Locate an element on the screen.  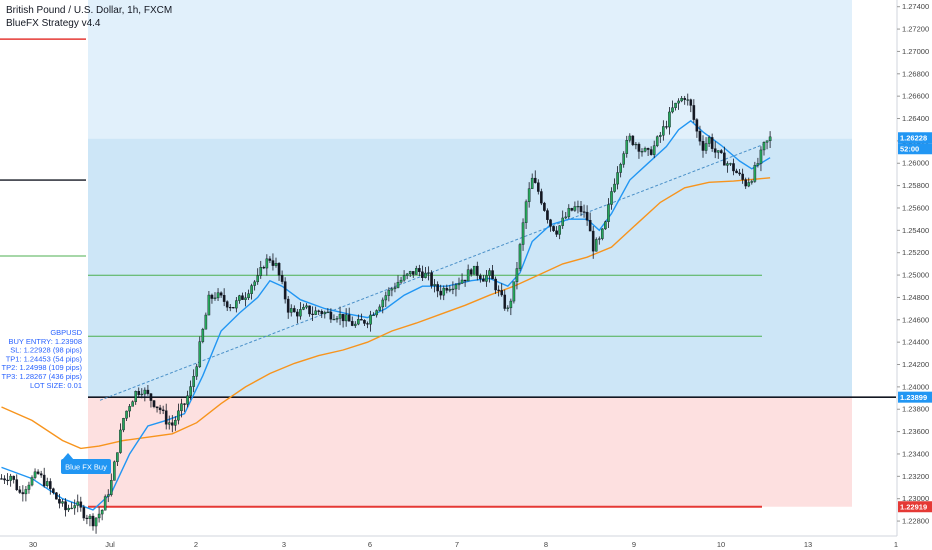
entry-price-tag: 1.23899 is located at coordinates (915, 397).